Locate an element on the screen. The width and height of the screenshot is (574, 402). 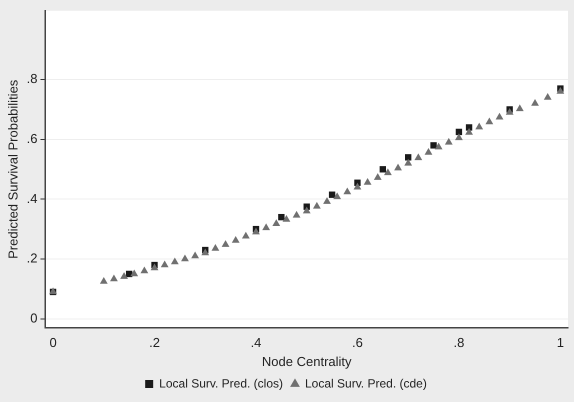
y-tick-label: 0 is located at coordinates (34, 318).